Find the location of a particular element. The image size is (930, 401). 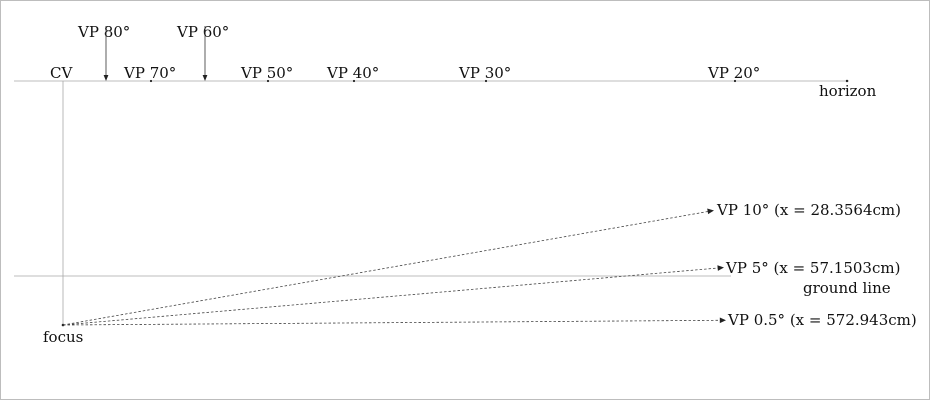

vp-0-5-unit: cm) is located at coordinates (902, 320).